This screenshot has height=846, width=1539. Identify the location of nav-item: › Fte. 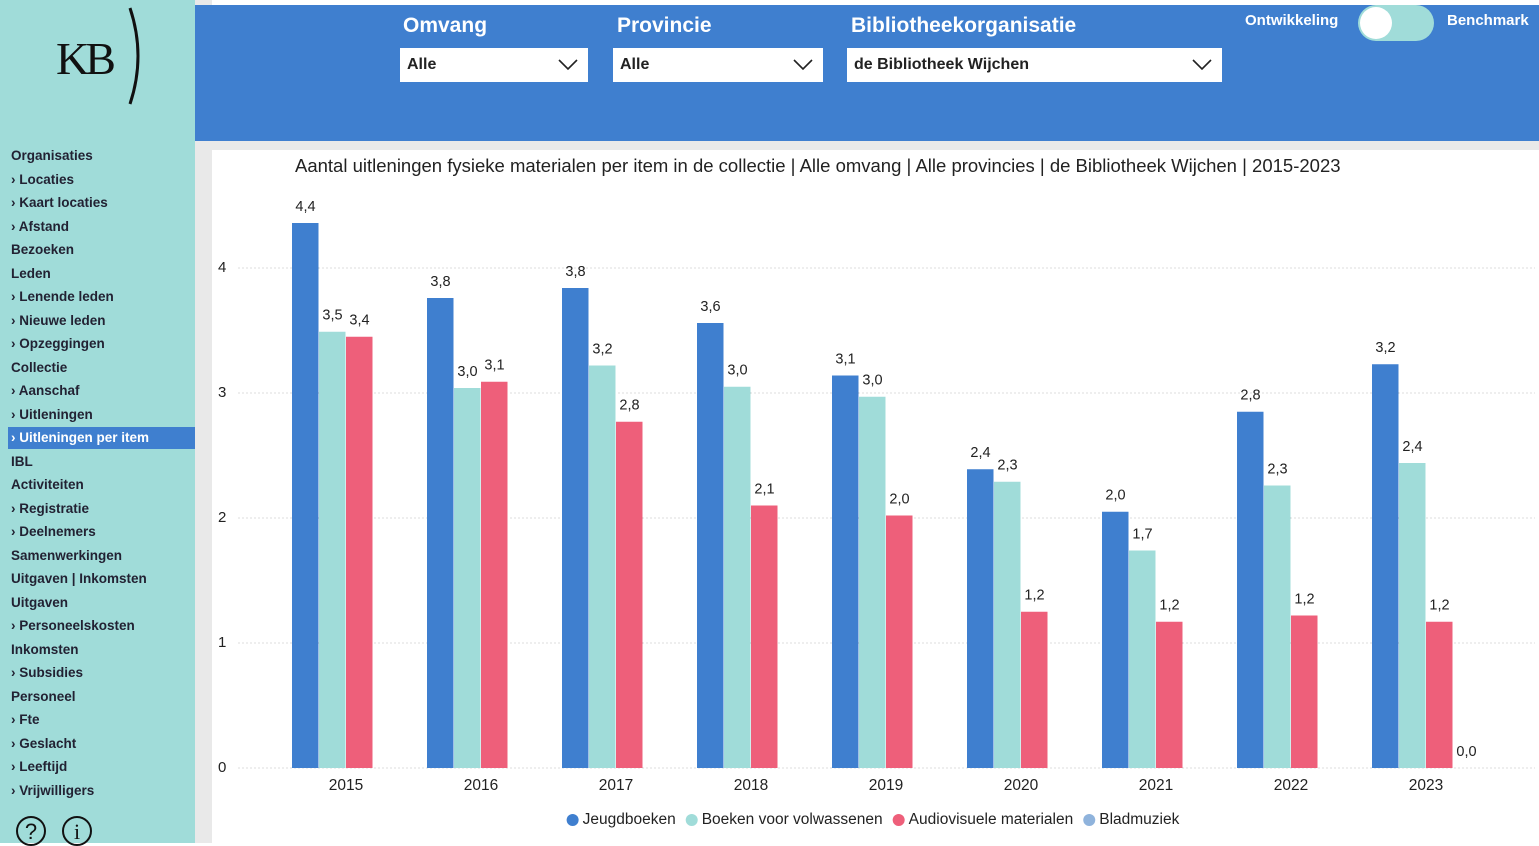
(25, 719).